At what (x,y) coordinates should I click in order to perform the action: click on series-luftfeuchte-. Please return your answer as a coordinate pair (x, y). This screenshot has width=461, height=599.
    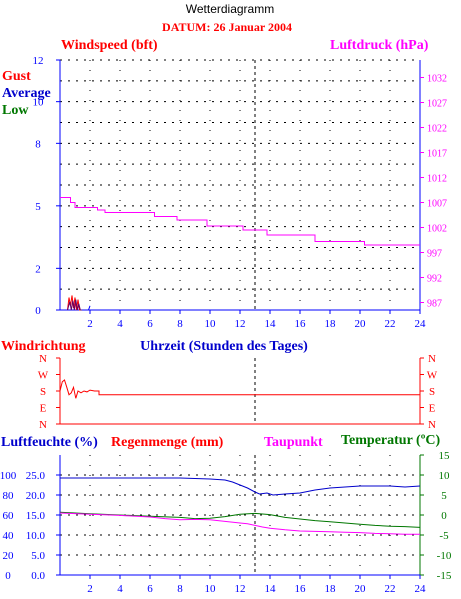
    Looking at the image, I should click on (240, 486).